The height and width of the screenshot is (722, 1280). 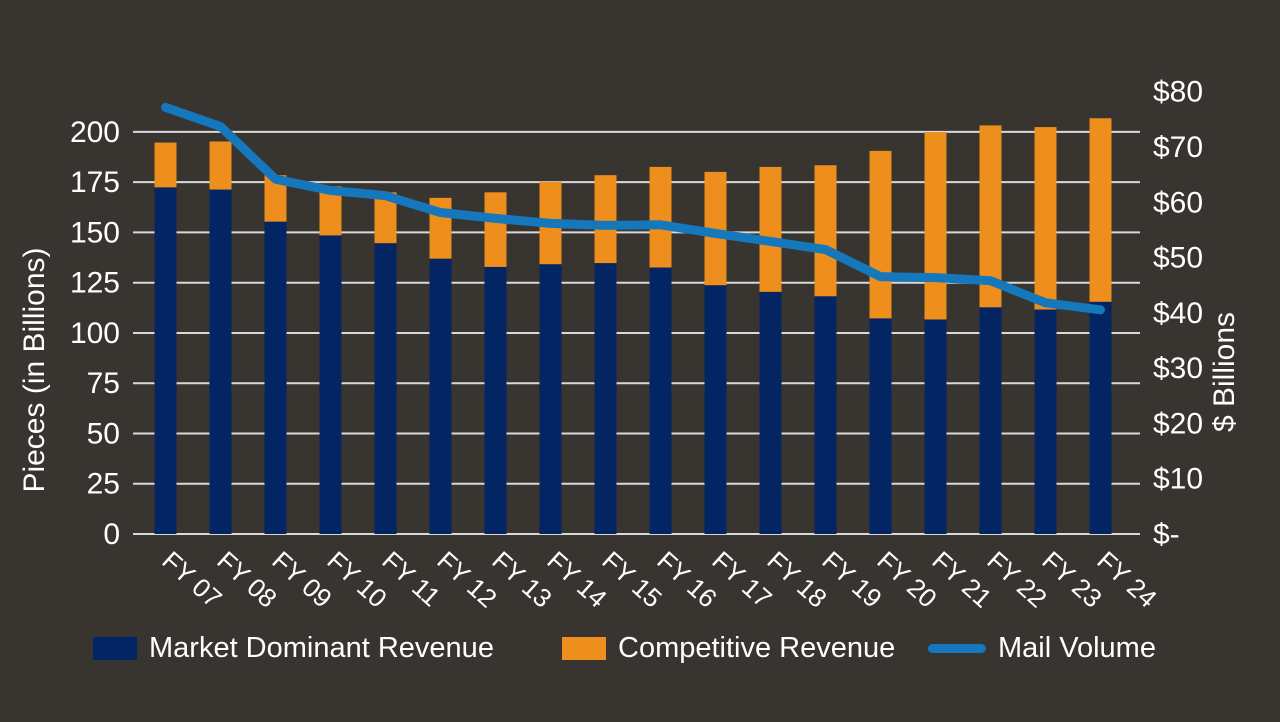 What do you see at coordinates (1178, 423) in the screenshot?
I see `right-axis-tick-label-2: $20` at bounding box center [1178, 423].